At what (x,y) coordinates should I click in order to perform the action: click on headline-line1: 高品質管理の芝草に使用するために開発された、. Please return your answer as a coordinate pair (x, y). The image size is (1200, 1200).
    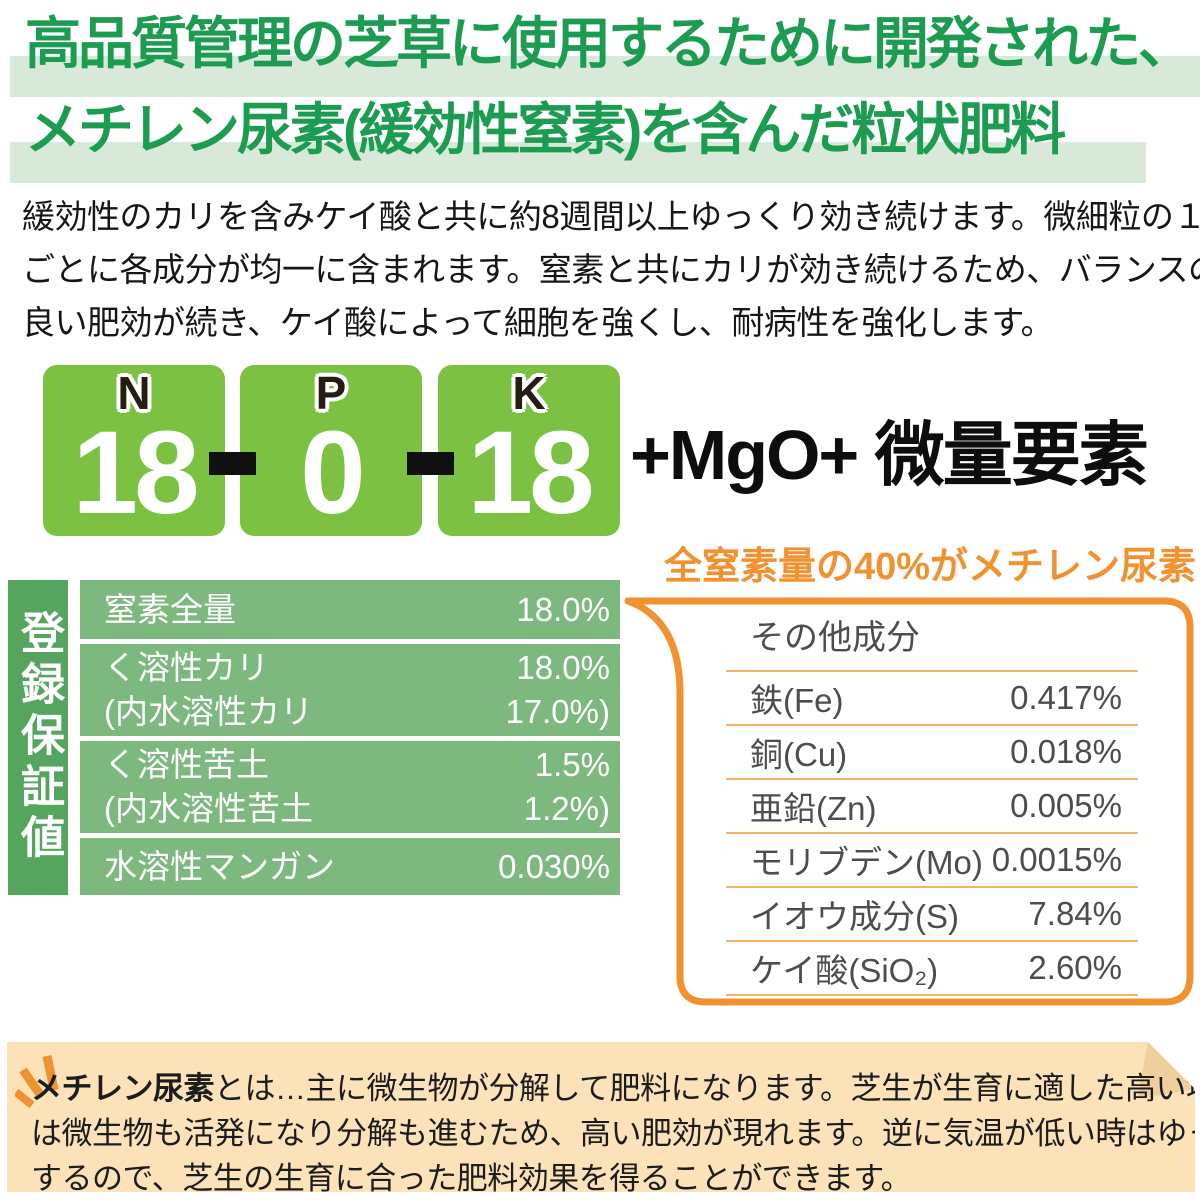
    Looking at the image, I should click on (609, 43).